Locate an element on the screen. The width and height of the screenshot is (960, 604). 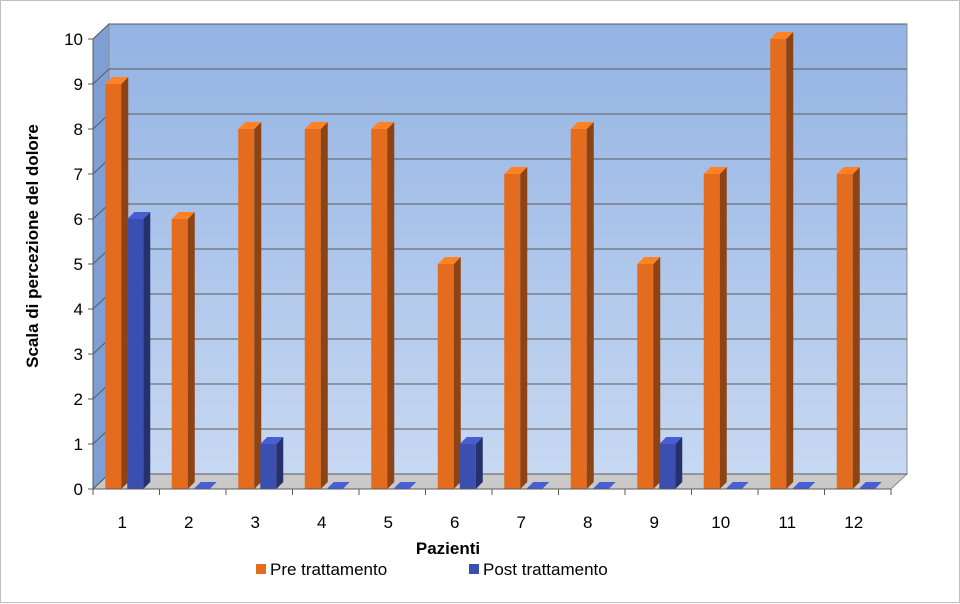
x-tick-label: 1 is located at coordinates (122, 522).